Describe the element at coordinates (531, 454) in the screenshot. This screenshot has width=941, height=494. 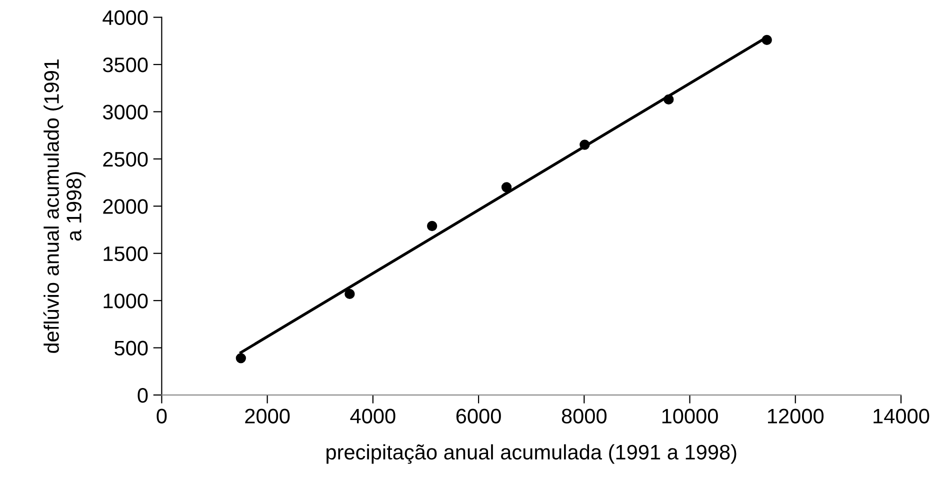
I see `x-axis-title: precipitação anual acumulada (1991 a 1998)` at that location.